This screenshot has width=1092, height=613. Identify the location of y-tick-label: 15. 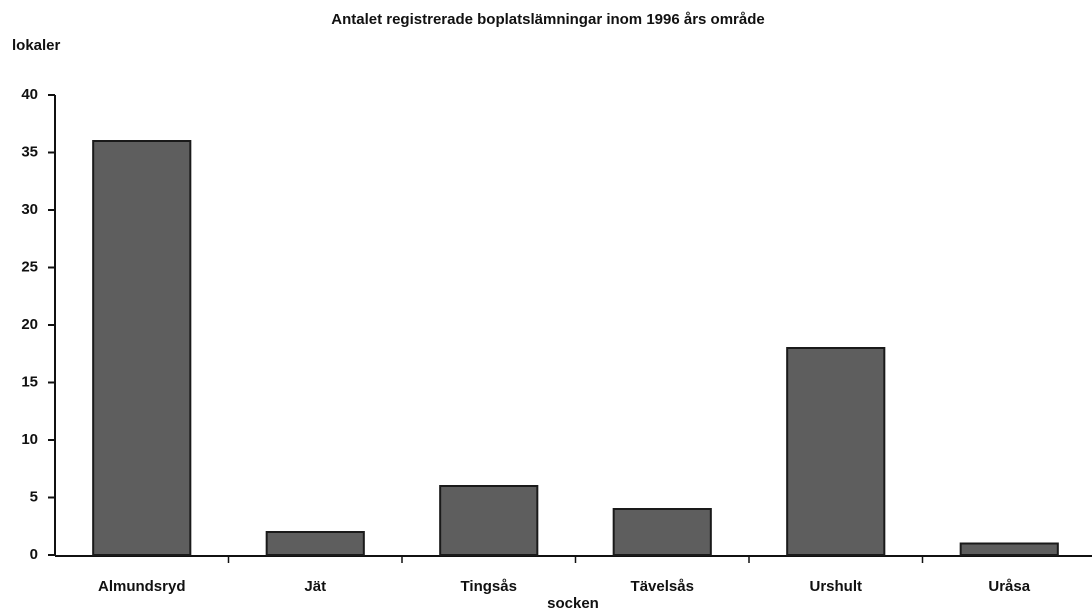
(29, 381).